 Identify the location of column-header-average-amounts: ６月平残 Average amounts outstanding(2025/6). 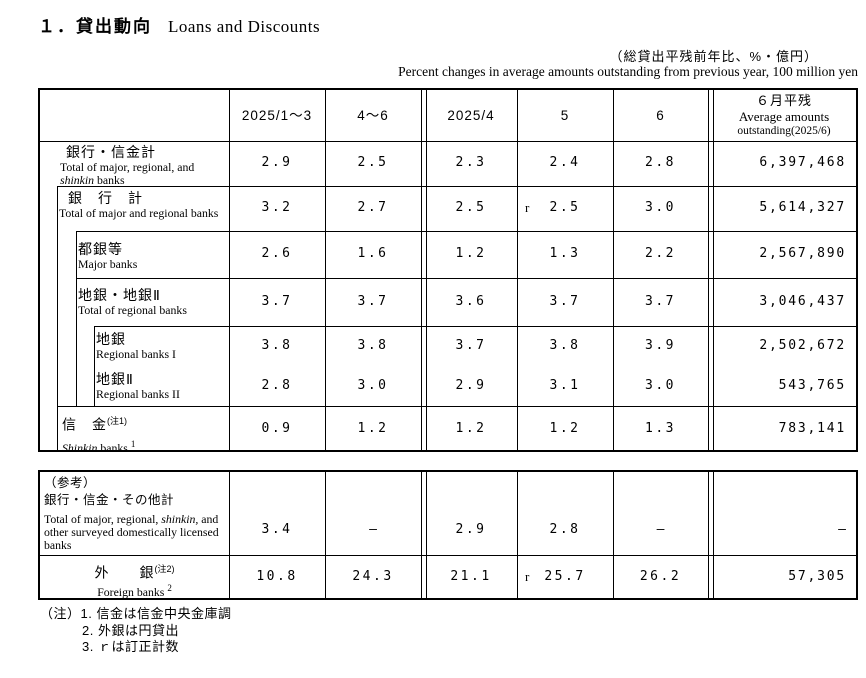
(784, 115).